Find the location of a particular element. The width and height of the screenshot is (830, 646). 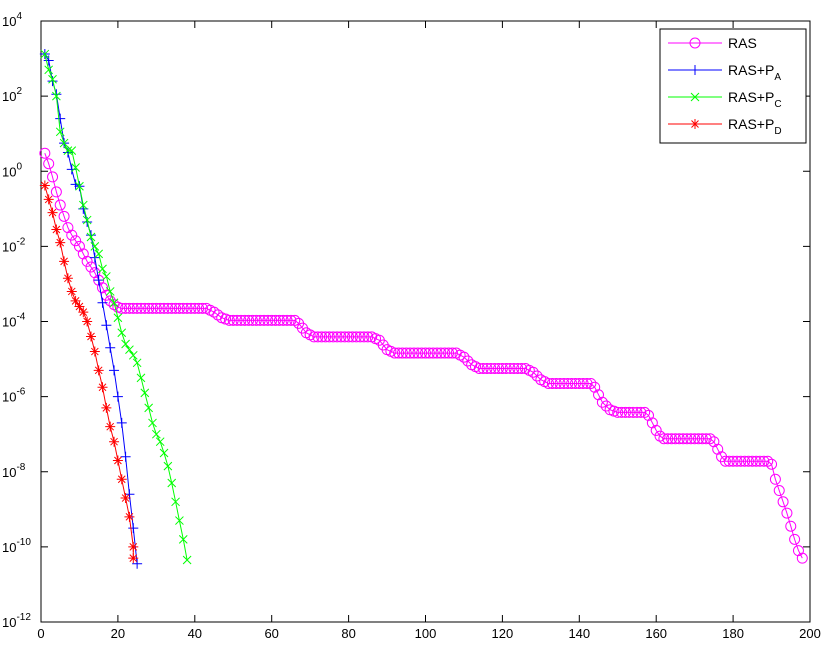

legend-item: RAS+PA is located at coordinates (724, 72).